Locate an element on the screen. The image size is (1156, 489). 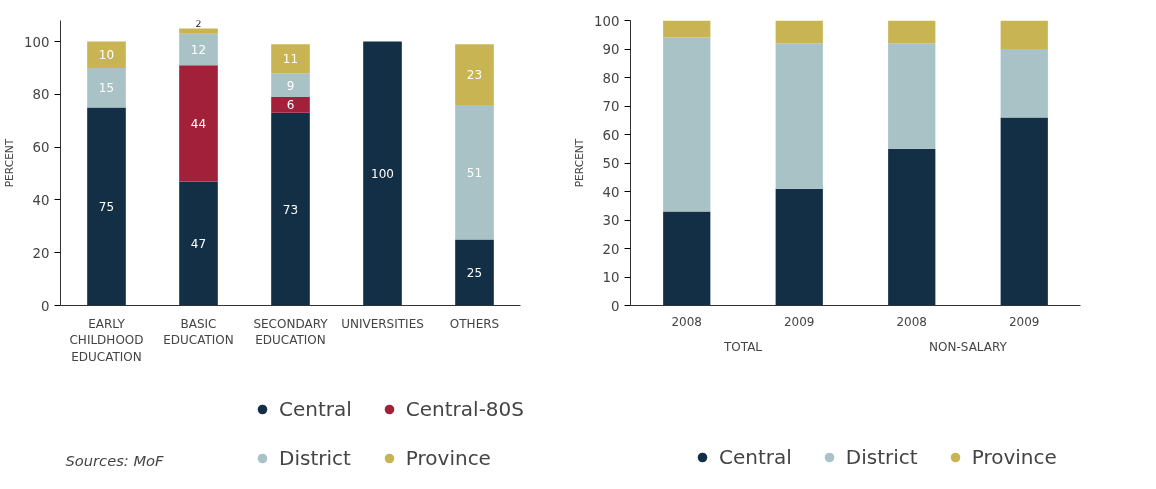
y-tick-label: 70 is located at coordinates (611, 106).